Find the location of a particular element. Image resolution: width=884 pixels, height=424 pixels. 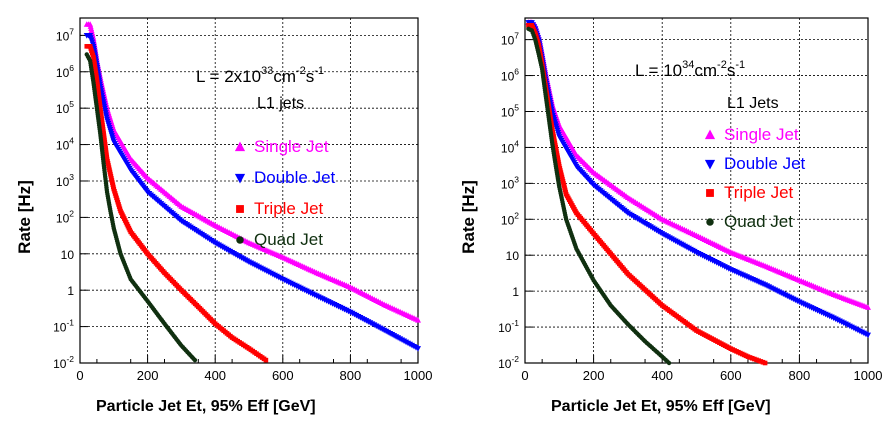

chart2-annotation-text: s is located at coordinates (731, 70).